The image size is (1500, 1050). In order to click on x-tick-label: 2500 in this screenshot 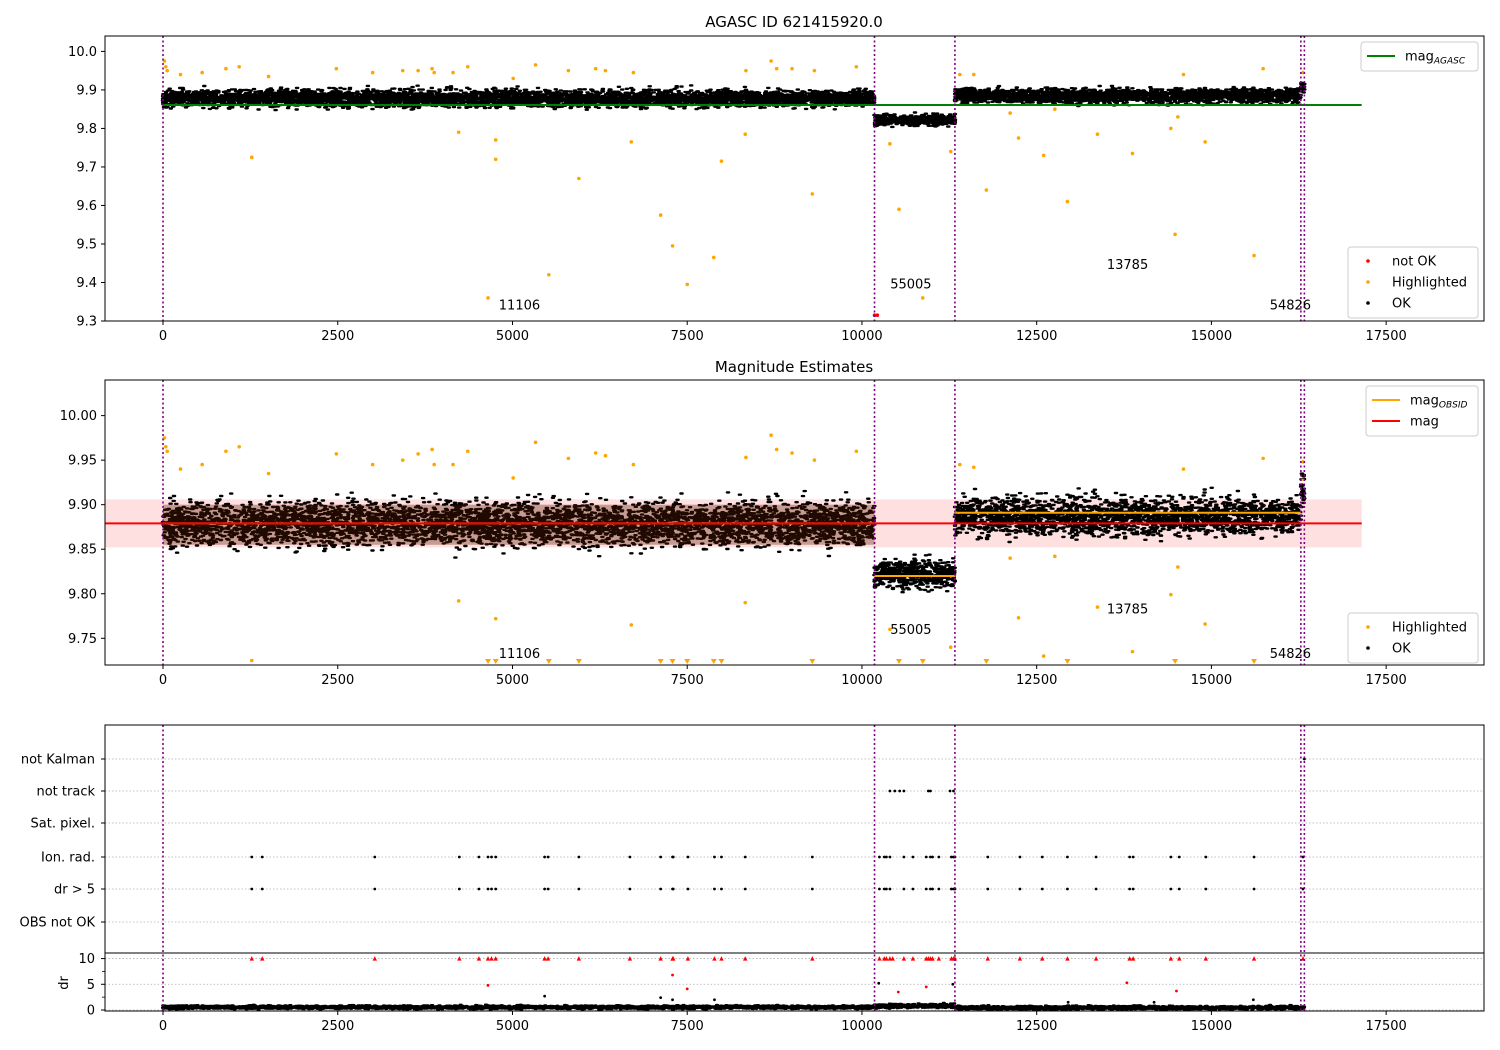, I will do `click(337, 1026)`.